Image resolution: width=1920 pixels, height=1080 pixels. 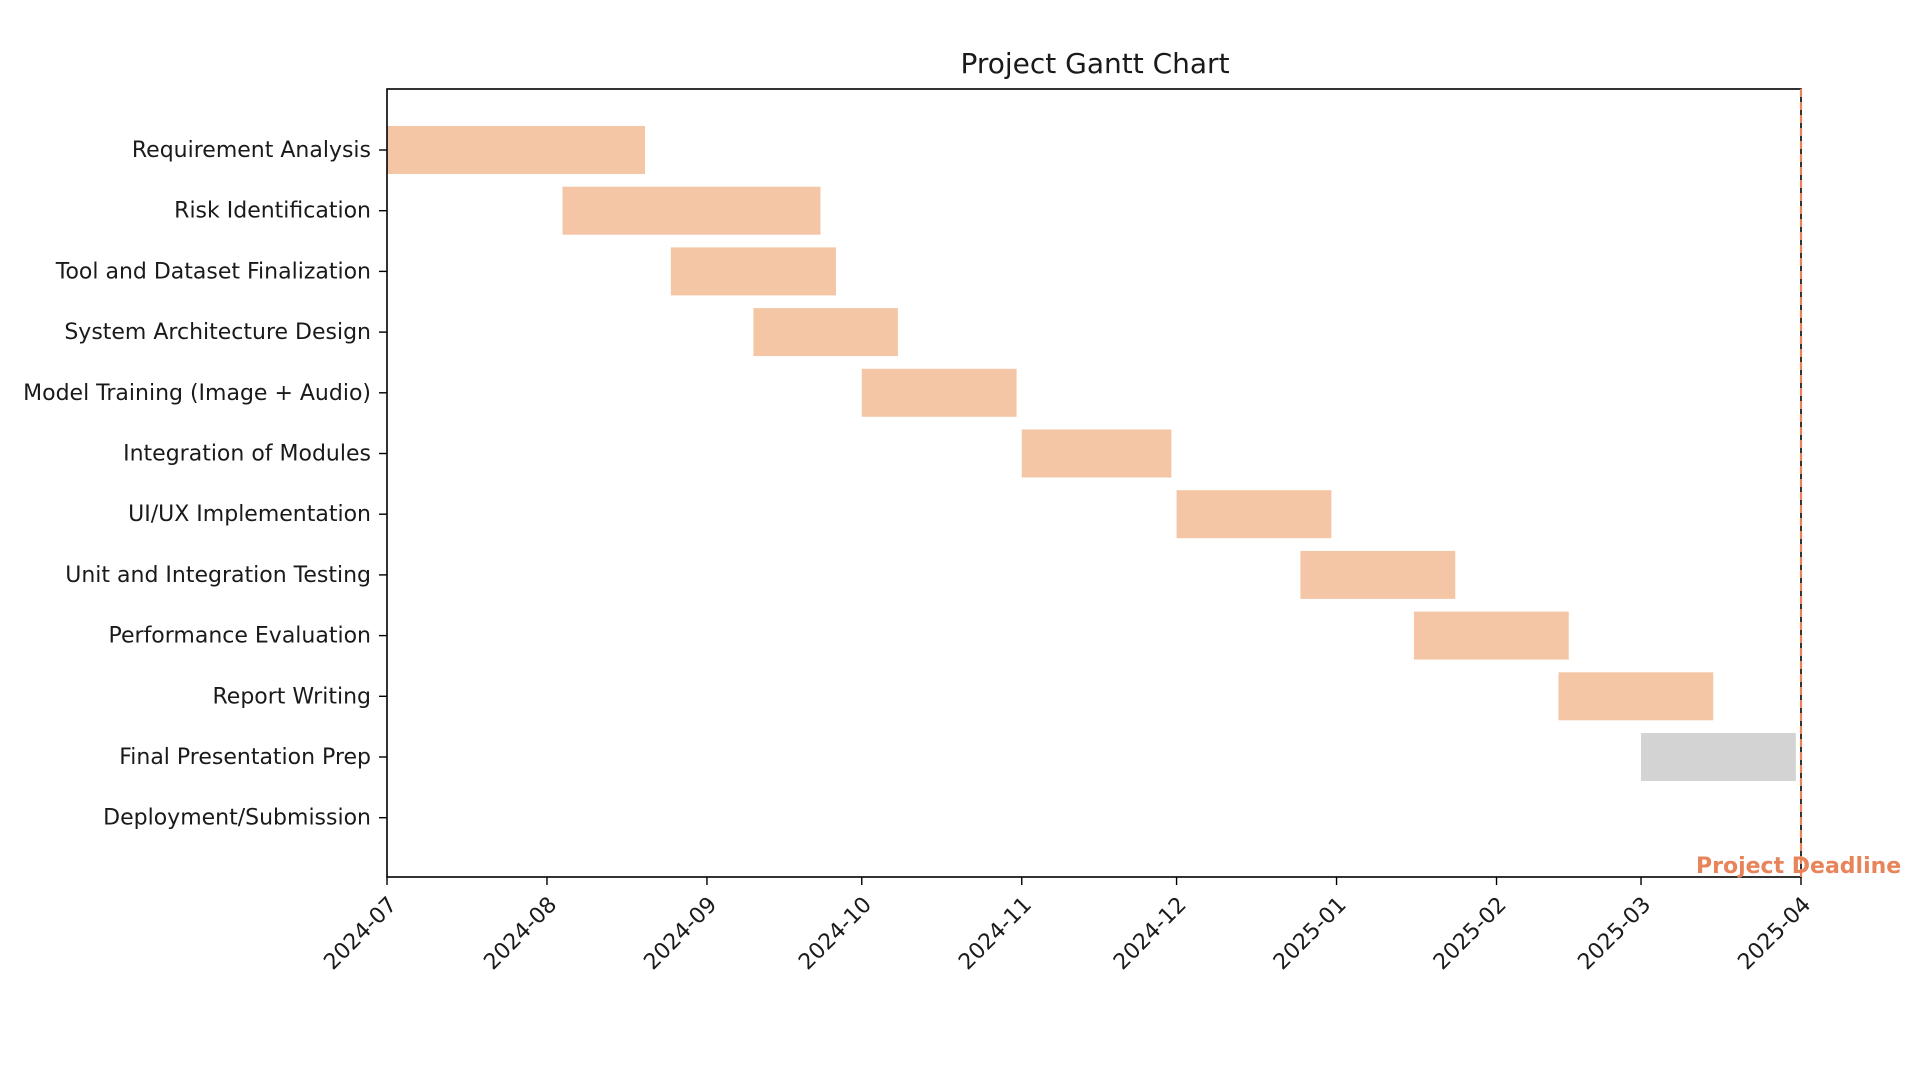 I want to click on x-tick-label: 2025-02, so click(x=1470, y=933).